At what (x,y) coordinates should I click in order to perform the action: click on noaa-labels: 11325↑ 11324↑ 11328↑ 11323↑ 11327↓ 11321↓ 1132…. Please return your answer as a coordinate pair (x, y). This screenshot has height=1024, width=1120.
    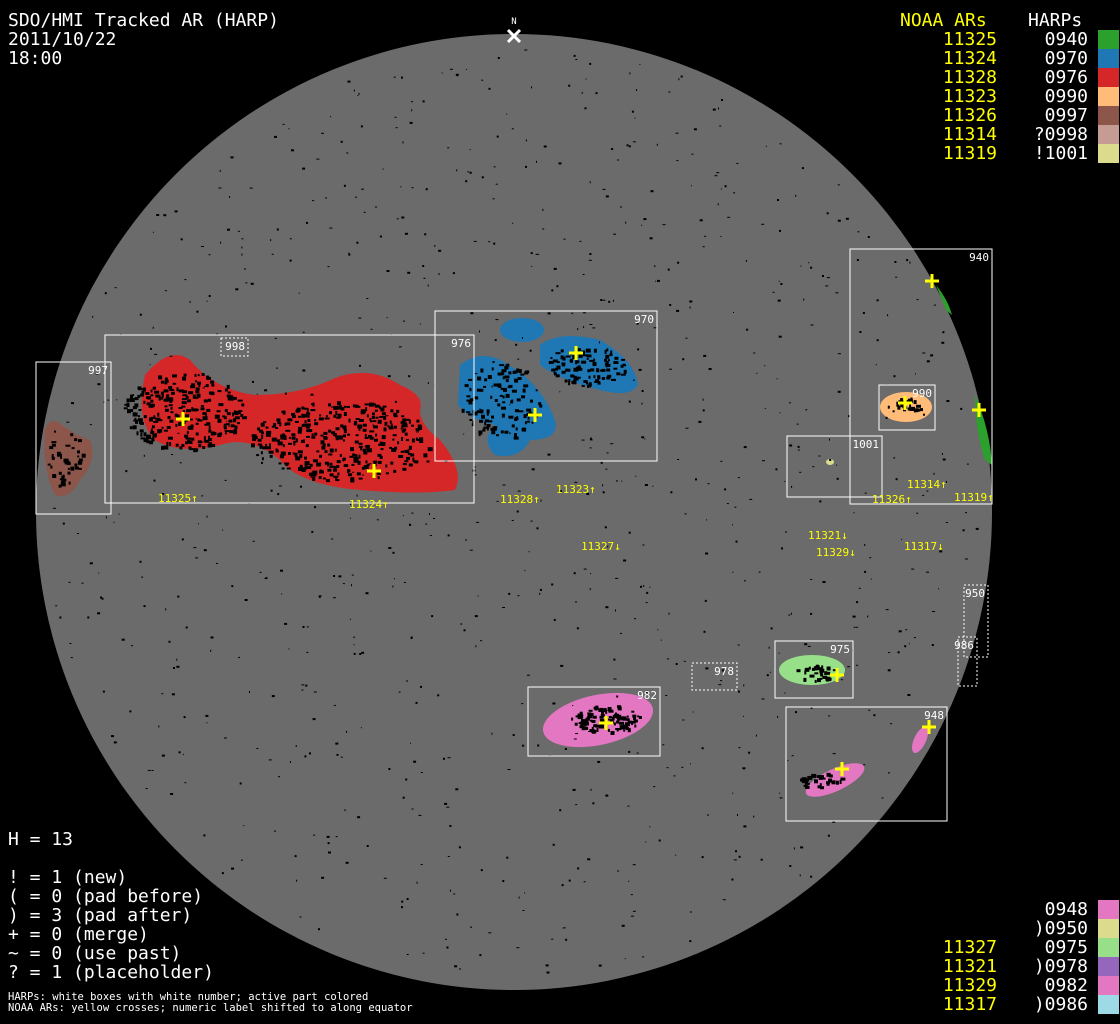
    Looking at the image, I should click on (576, 518).